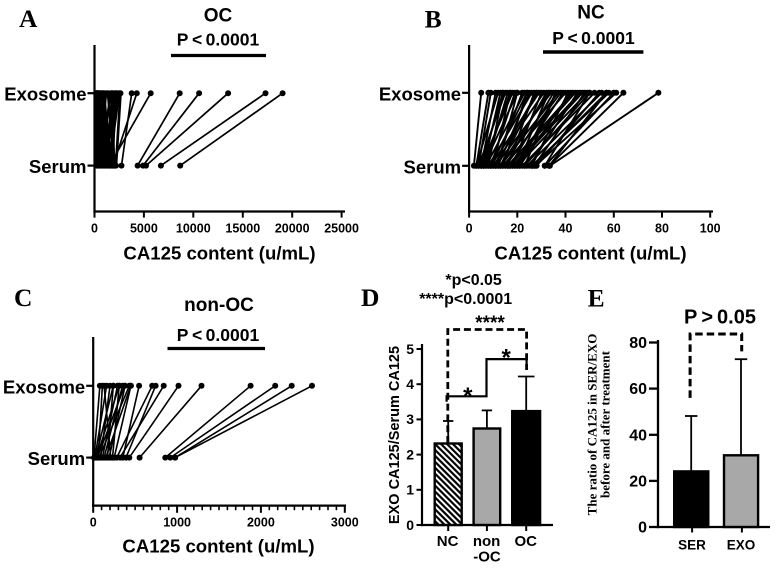 The image size is (778, 570). What do you see at coordinates (741, 545) in the screenshot?
I see `svg-text: EXO` at bounding box center [741, 545].